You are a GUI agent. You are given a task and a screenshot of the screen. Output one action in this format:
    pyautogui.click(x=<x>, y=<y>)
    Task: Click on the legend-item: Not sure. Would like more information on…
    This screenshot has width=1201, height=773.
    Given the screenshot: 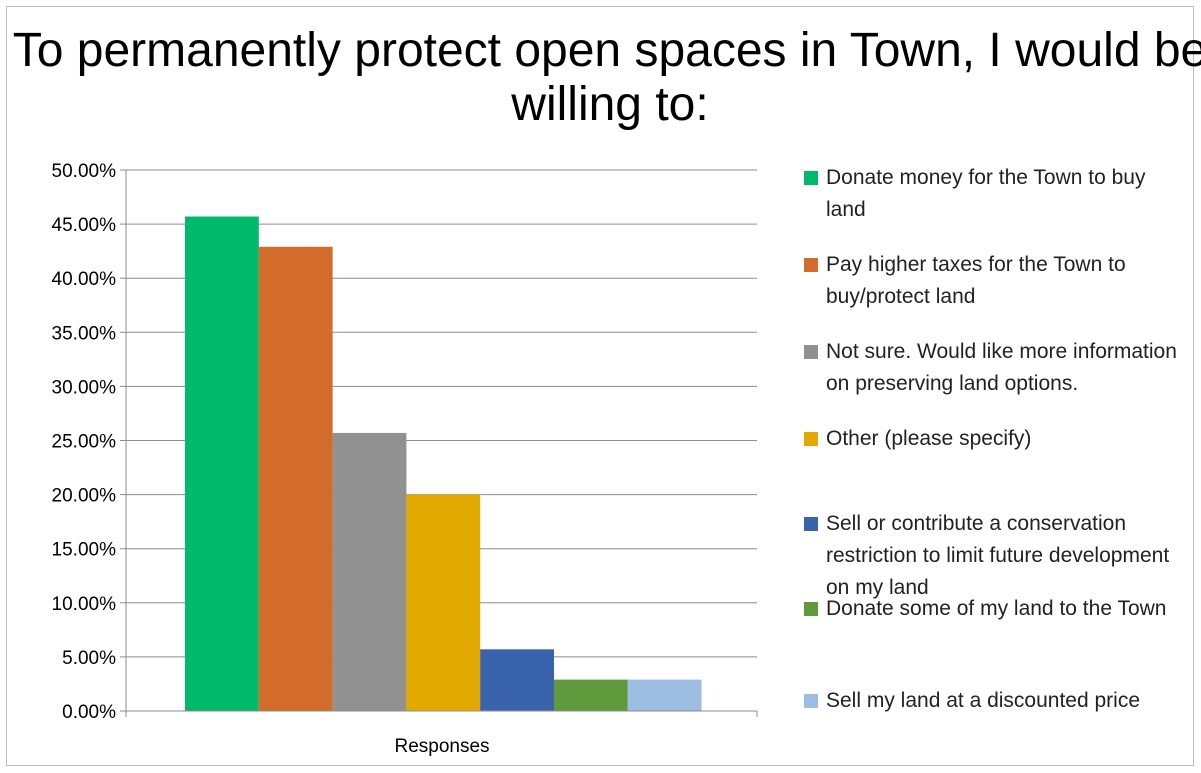 What is the action you would take?
    pyautogui.click(x=991, y=368)
    